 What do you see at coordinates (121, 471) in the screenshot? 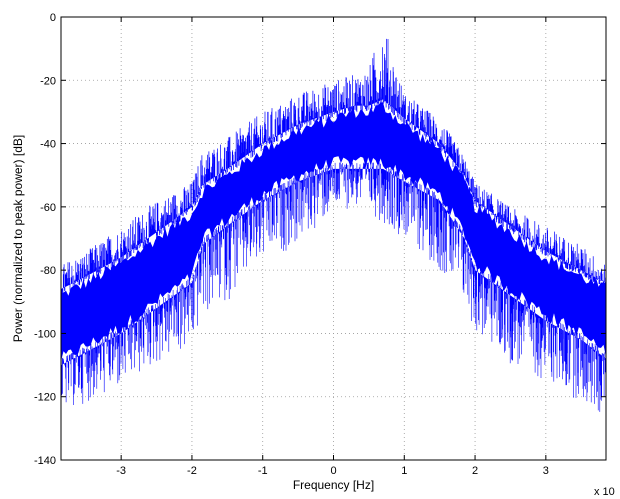
I see `x-tick-label: -3` at bounding box center [121, 471].